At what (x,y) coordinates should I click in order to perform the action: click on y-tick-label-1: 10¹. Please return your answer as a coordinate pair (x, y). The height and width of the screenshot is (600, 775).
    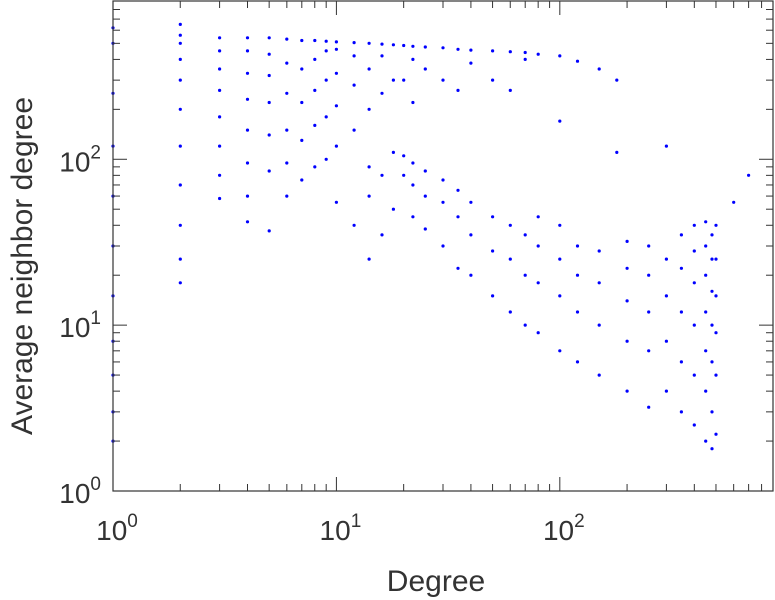
    Looking at the image, I should click on (80, 325).